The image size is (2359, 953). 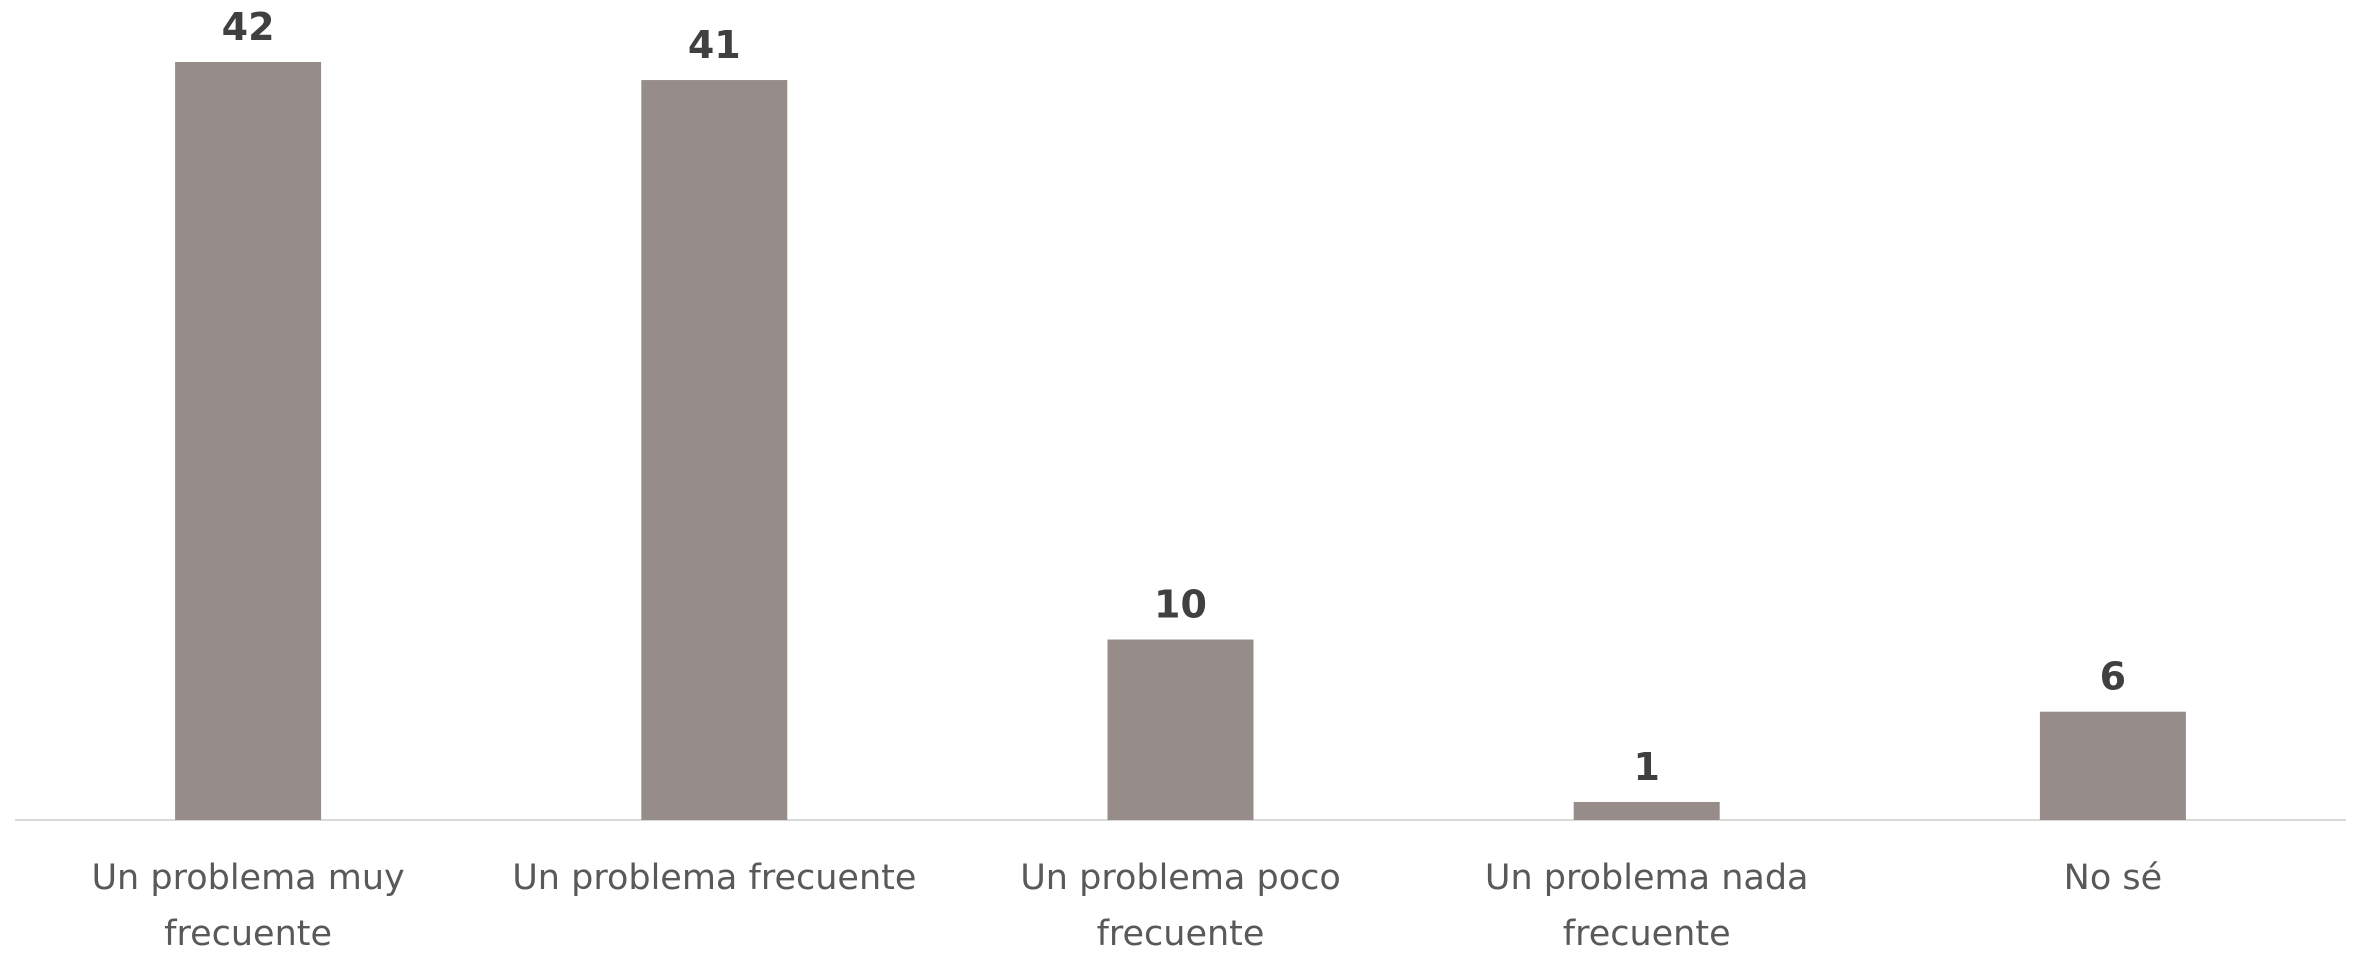 I want to click on x-tick-label: Un problema frecuente, so click(x=714, y=878).